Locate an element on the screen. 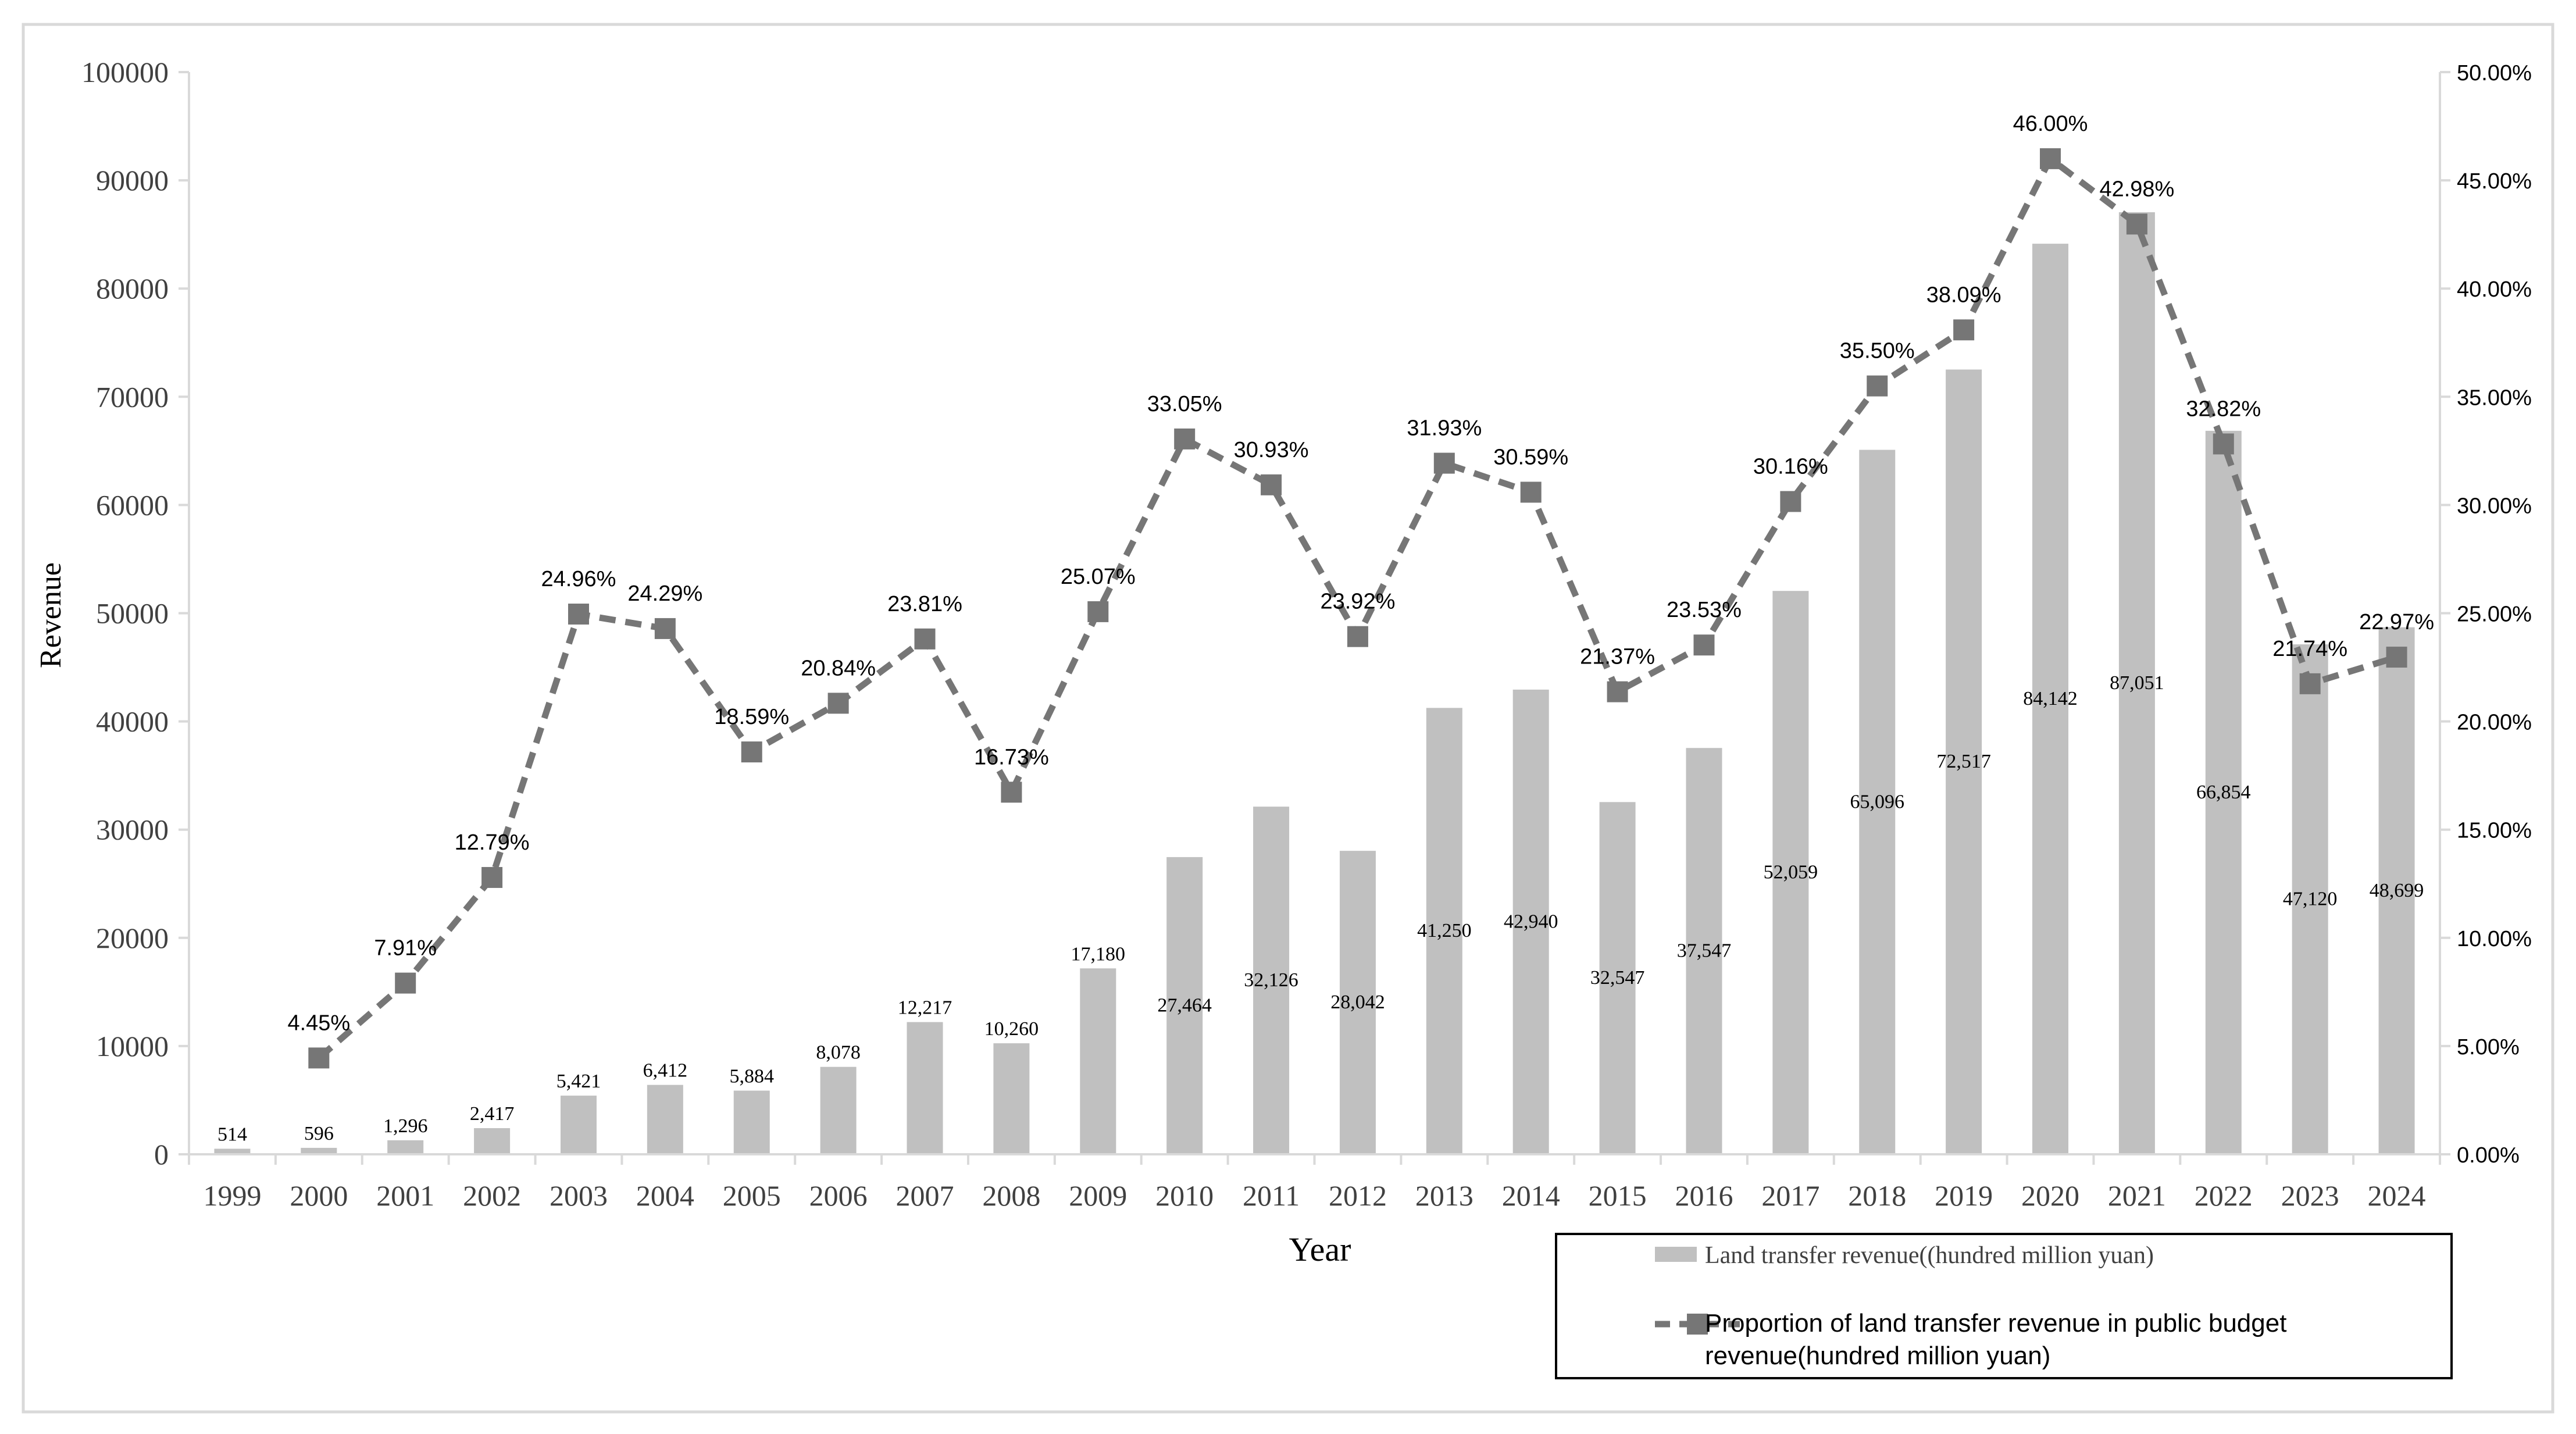 This screenshot has width=2576, height=1434. line-value-label: 24.29% is located at coordinates (664, 594).